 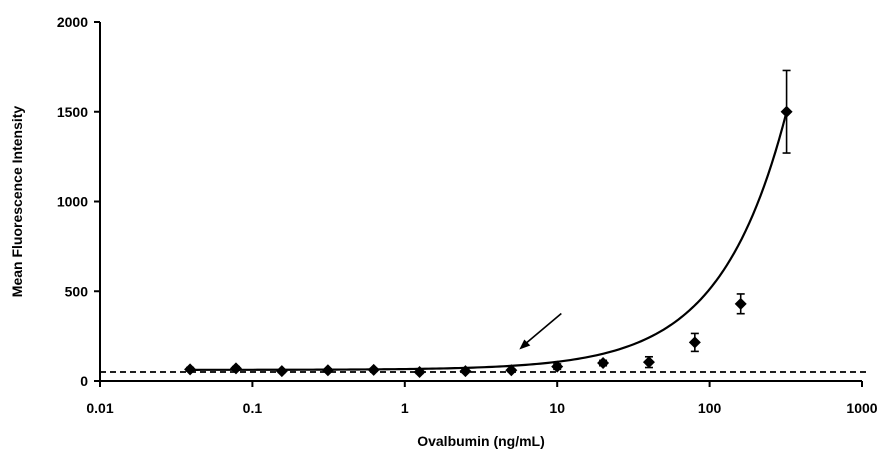 I want to click on annotation-arrow-shaft, so click(x=542, y=329).